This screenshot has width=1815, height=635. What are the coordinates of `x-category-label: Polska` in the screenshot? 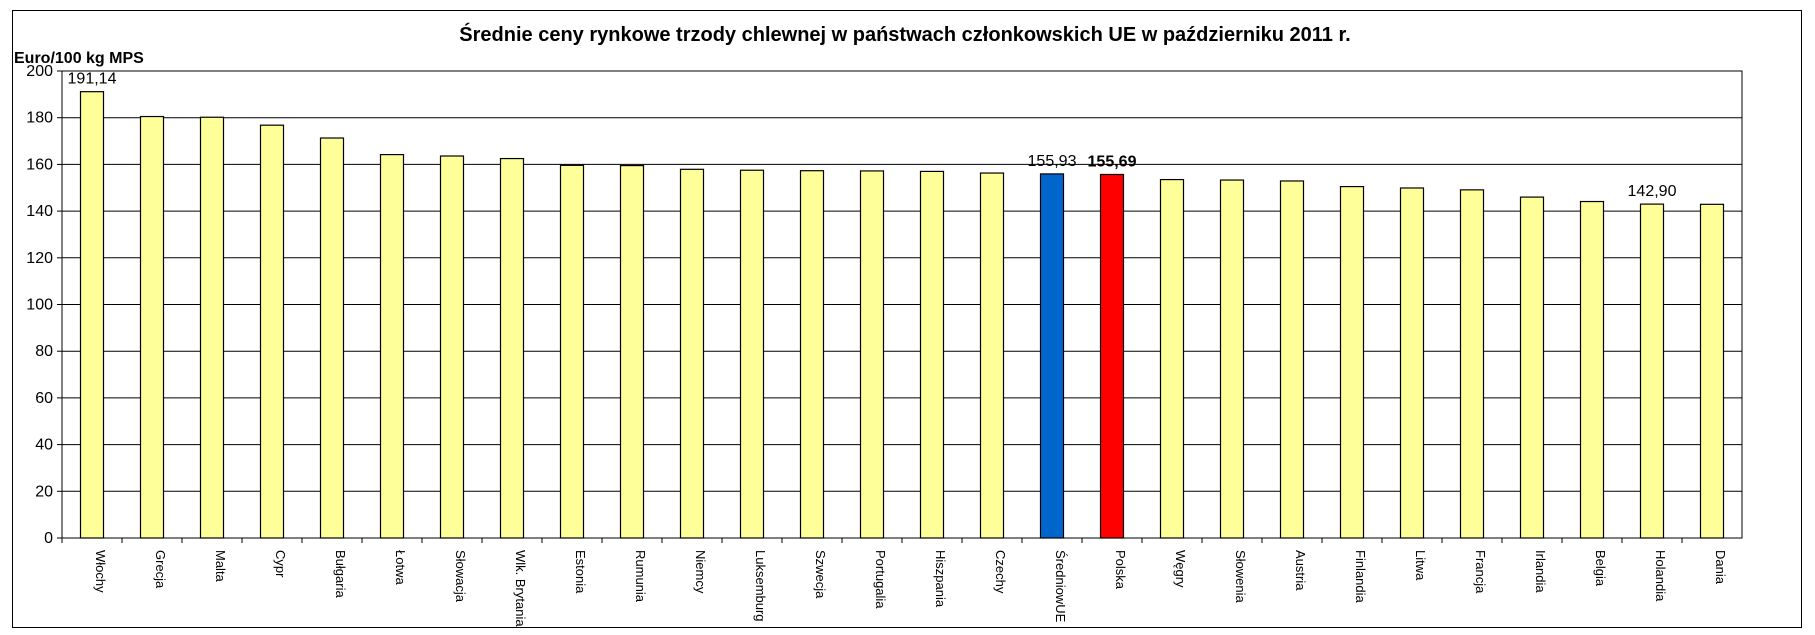 It's located at (1120, 570).